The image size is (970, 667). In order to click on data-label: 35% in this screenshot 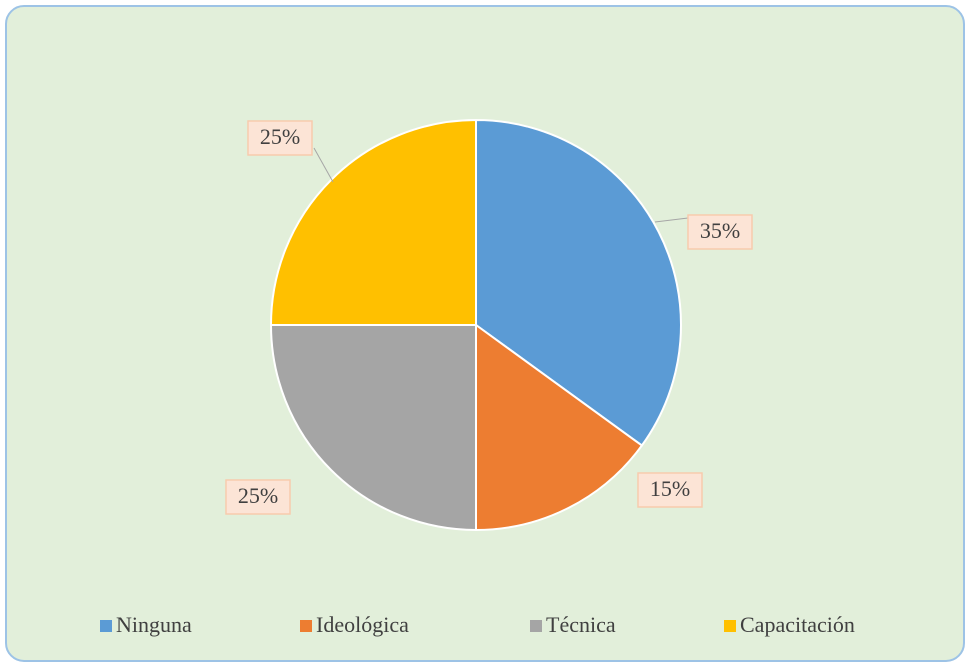, I will do `click(720, 230)`.